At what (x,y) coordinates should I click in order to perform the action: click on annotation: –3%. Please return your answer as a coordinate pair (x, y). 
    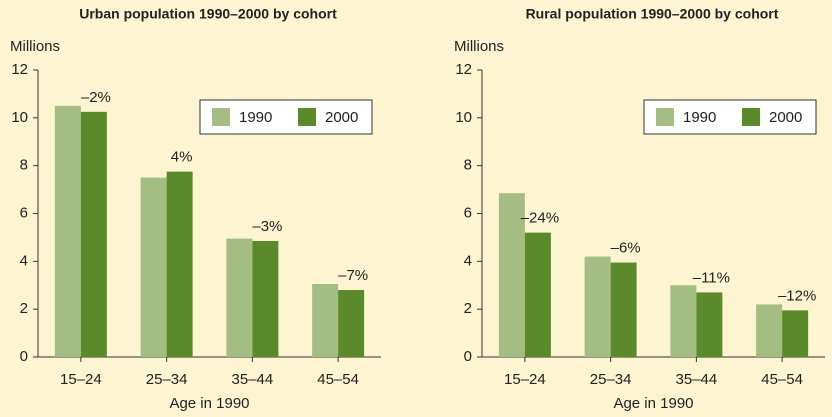
    Looking at the image, I should click on (267, 226).